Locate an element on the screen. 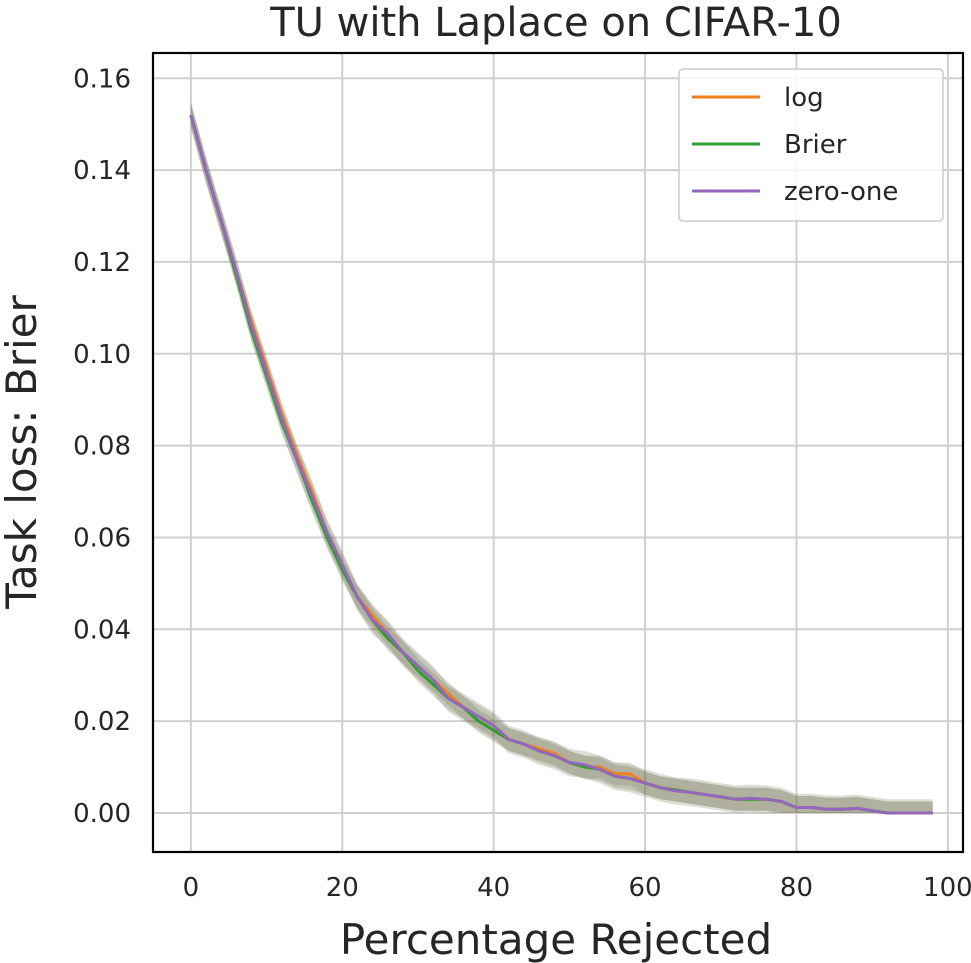 Image resolution: width=971 pixels, height=963 pixels. y-tick-label: 0.10 is located at coordinates (102, 355).